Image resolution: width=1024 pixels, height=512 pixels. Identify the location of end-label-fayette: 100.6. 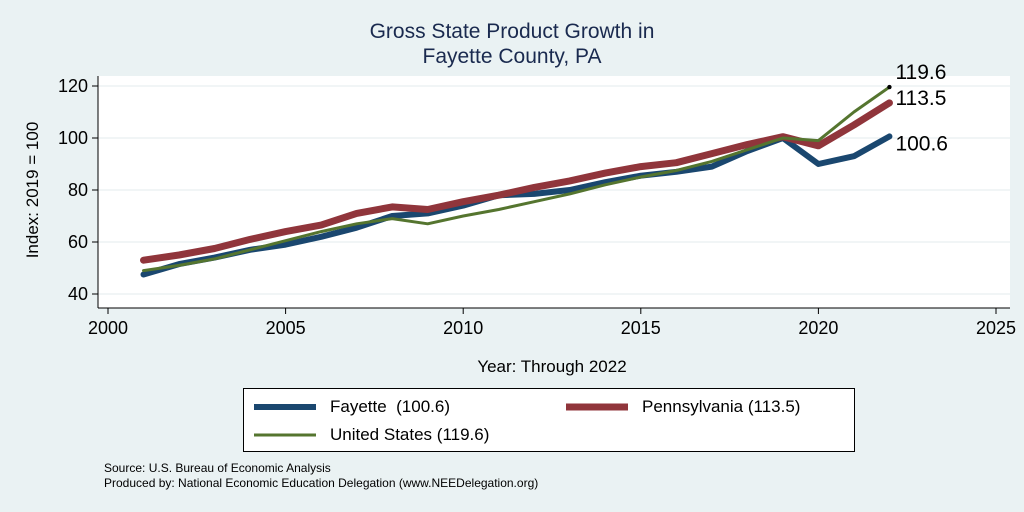
(921, 143).